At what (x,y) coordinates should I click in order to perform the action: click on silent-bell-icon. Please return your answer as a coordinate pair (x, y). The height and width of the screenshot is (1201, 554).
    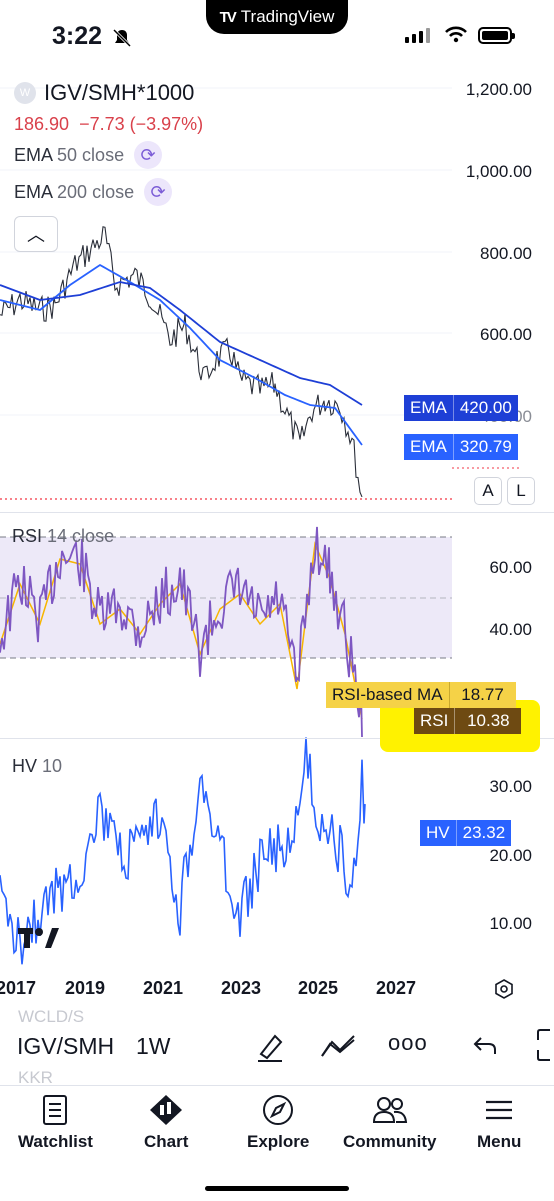
    Looking at the image, I should click on (122, 38).